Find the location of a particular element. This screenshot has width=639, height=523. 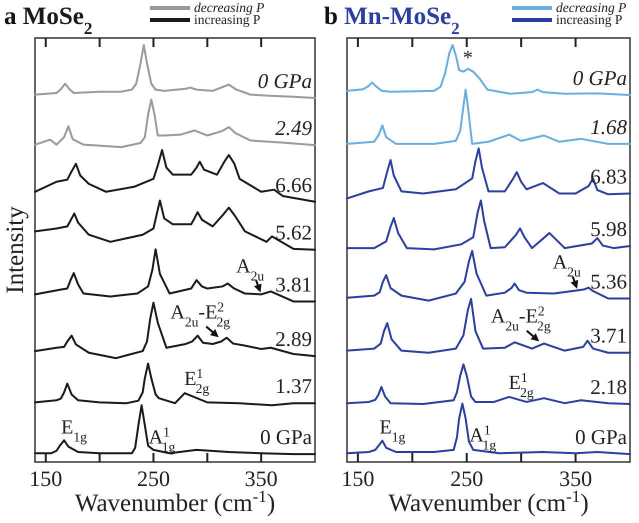

series-label: 5.62 is located at coordinates (293, 232).